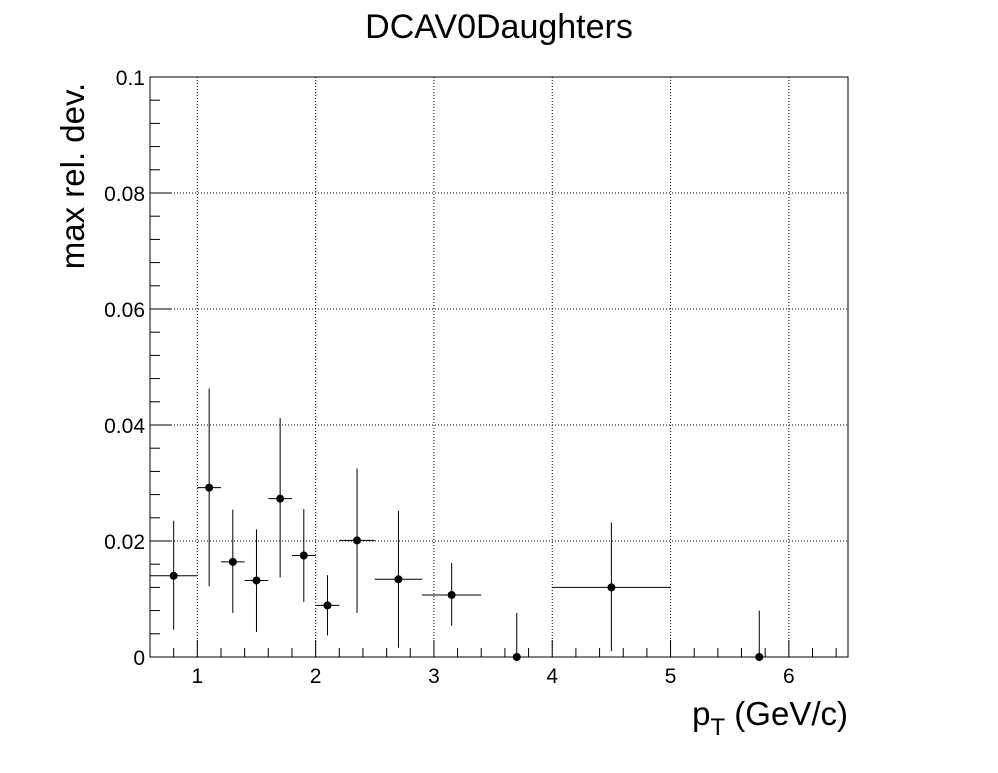  I want to click on x-tick-label: 1, so click(197, 676).